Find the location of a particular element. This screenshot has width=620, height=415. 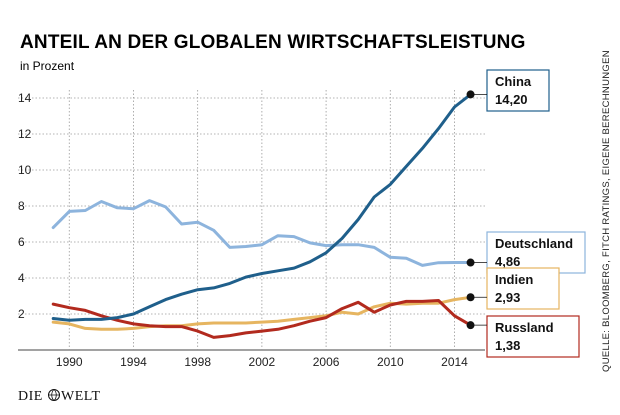

x-tick-label-2002: 2002 is located at coordinates (262, 362).